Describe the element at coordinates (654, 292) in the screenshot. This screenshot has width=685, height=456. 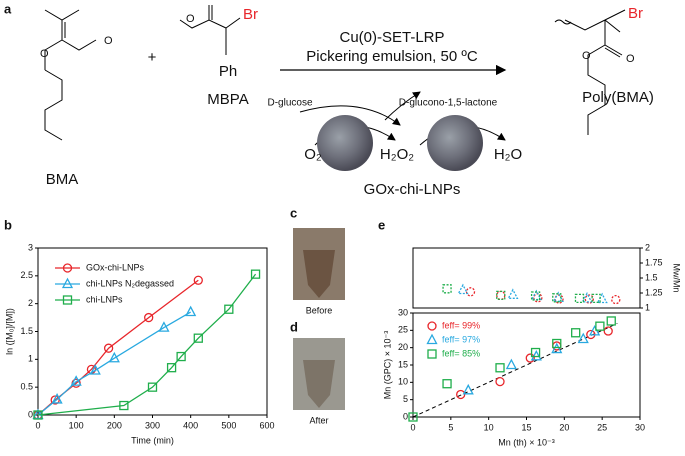
I see `y-tick-label: 1.25` at that location.